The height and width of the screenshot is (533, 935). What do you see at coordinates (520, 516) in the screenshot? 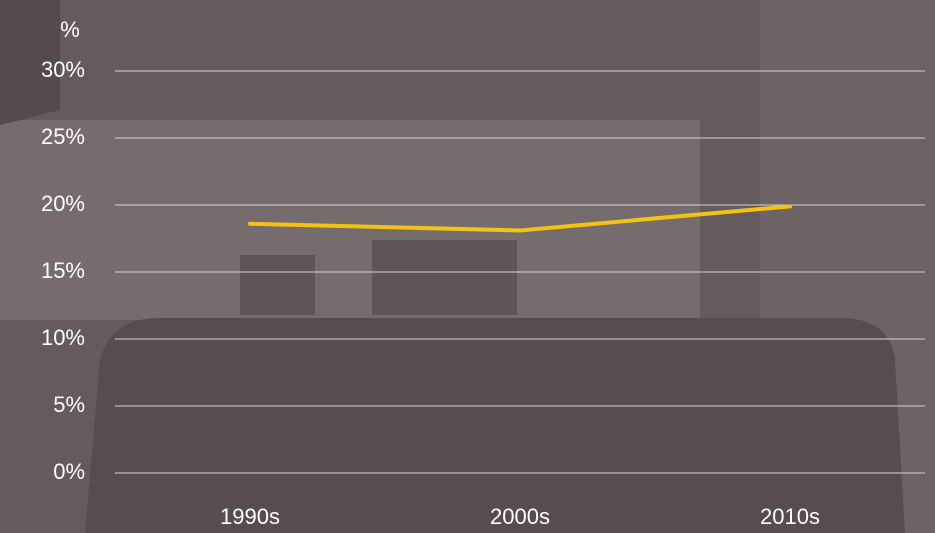
I see `x-tick-label: 2000s` at bounding box center [520, 516].